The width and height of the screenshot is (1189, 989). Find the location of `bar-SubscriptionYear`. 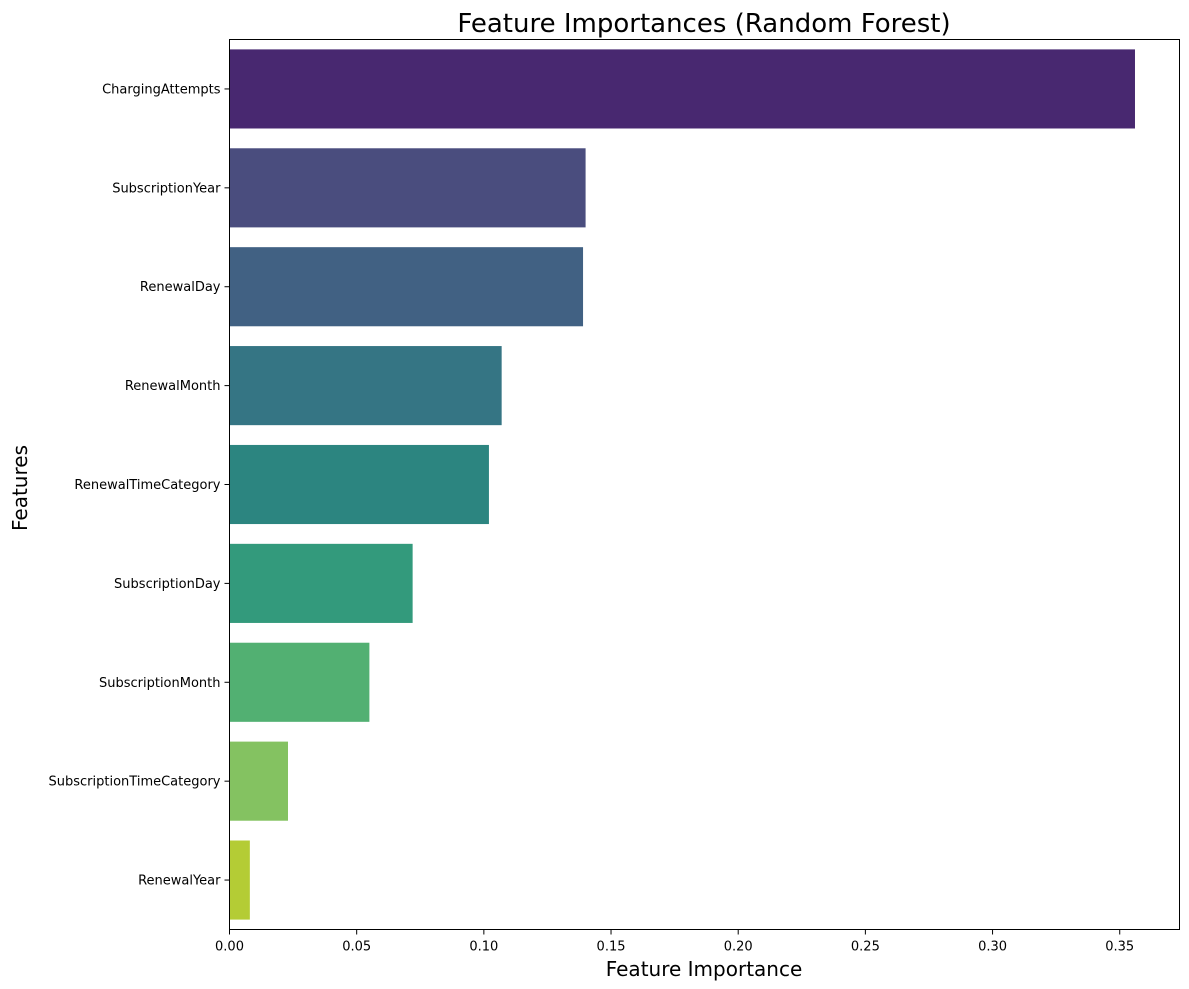

bar-SubscriptionYear is located at coordinates (407, 188).